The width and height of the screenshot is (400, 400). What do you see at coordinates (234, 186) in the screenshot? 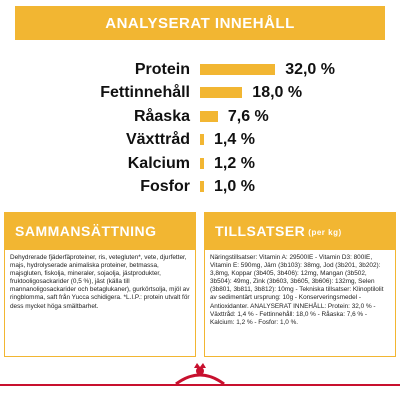
I see `value-label: 1,0 %` at bounding box center [234, 186].